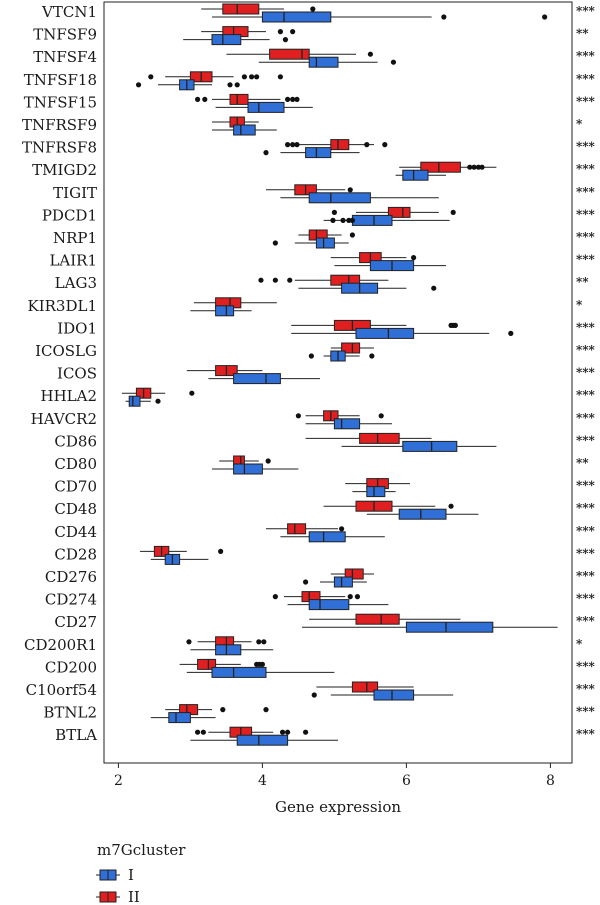 This screenshot has height=905, width=600. I want to click on gene-label: CD28, so click(75, 554).